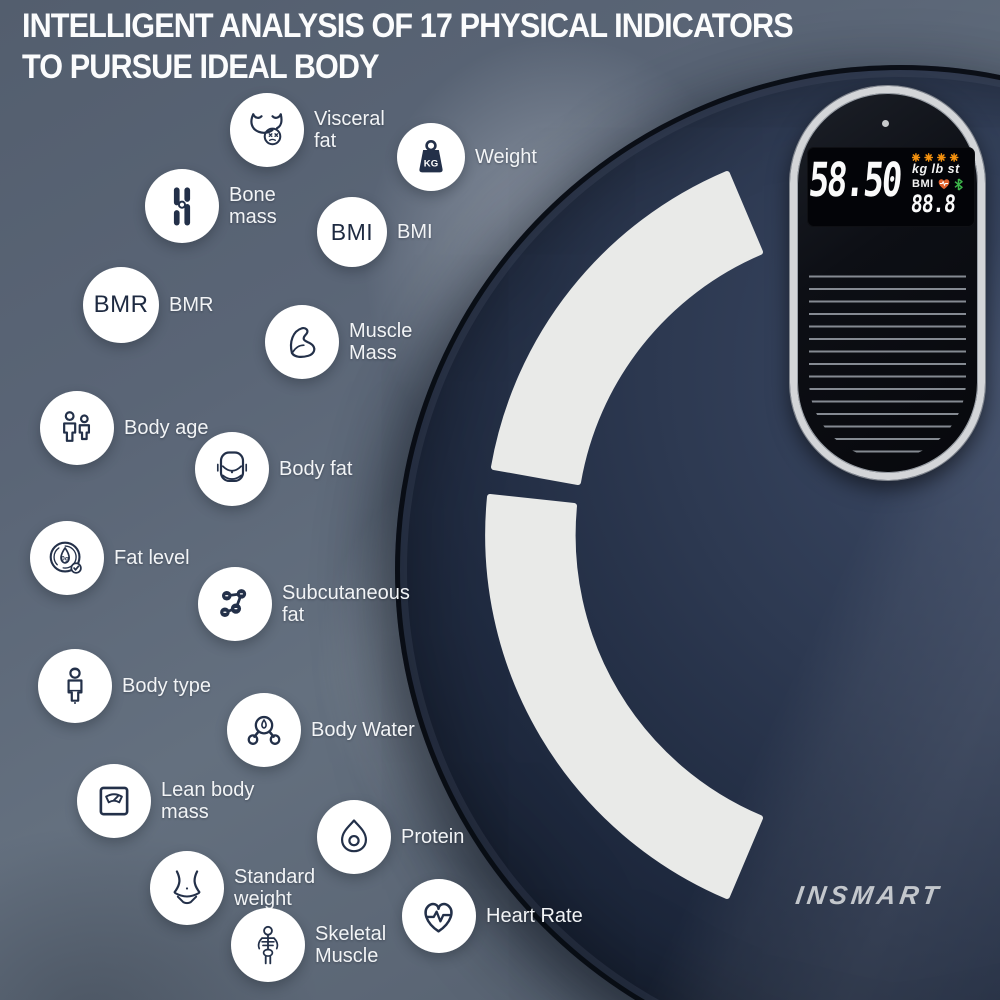  What do you see at coordinates (936, 169) in the screenshot?
I see `unit-labels: kg lb st` at bounding box center [936, 169].